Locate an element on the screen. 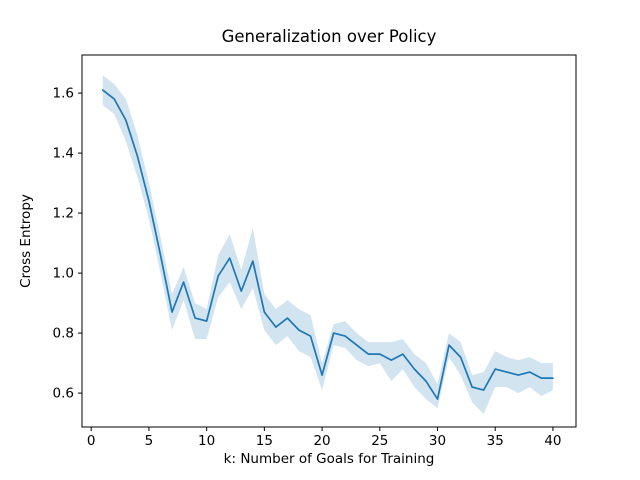  x-axis-label: k: Number of Goals for Training is located at coordinates (329, 459).